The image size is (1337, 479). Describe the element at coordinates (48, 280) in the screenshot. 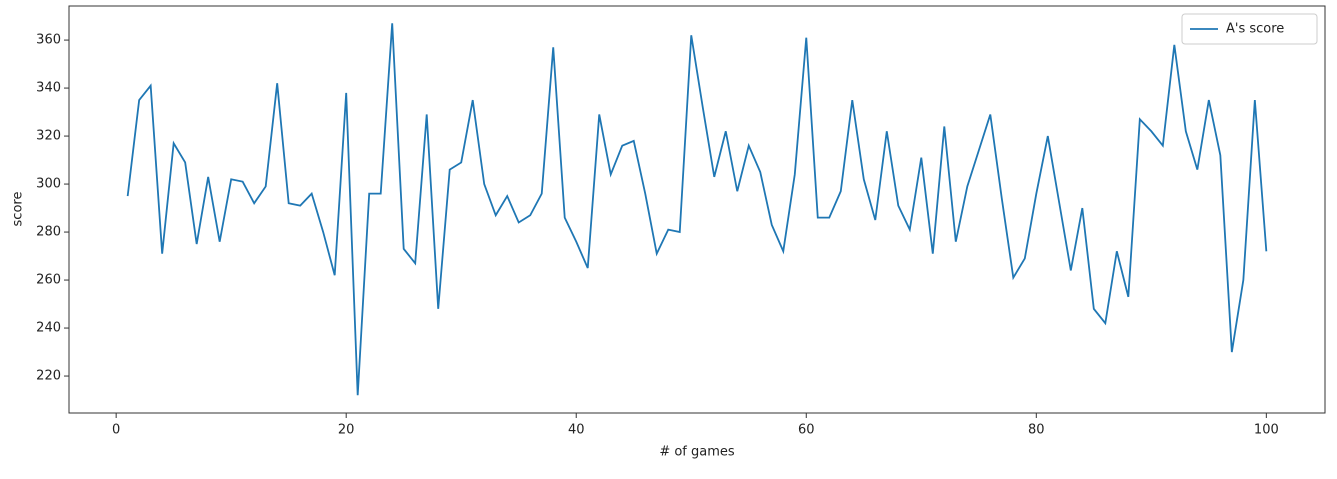

I see `y-tick-label: 260` at that location.